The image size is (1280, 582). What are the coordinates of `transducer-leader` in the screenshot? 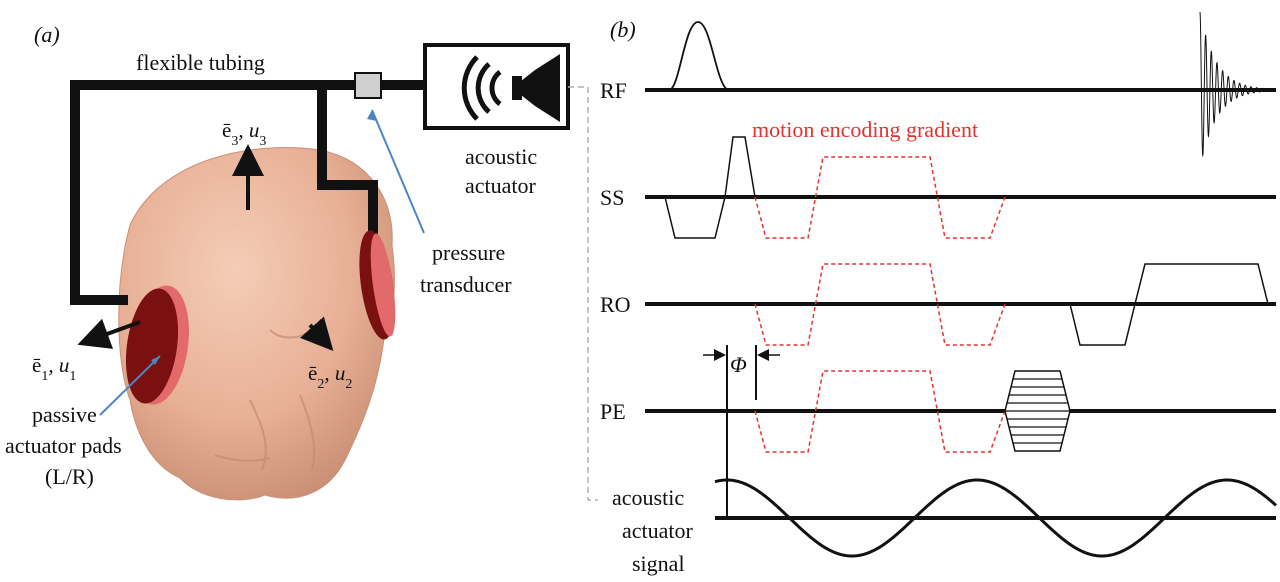 It's located at (398, 171).